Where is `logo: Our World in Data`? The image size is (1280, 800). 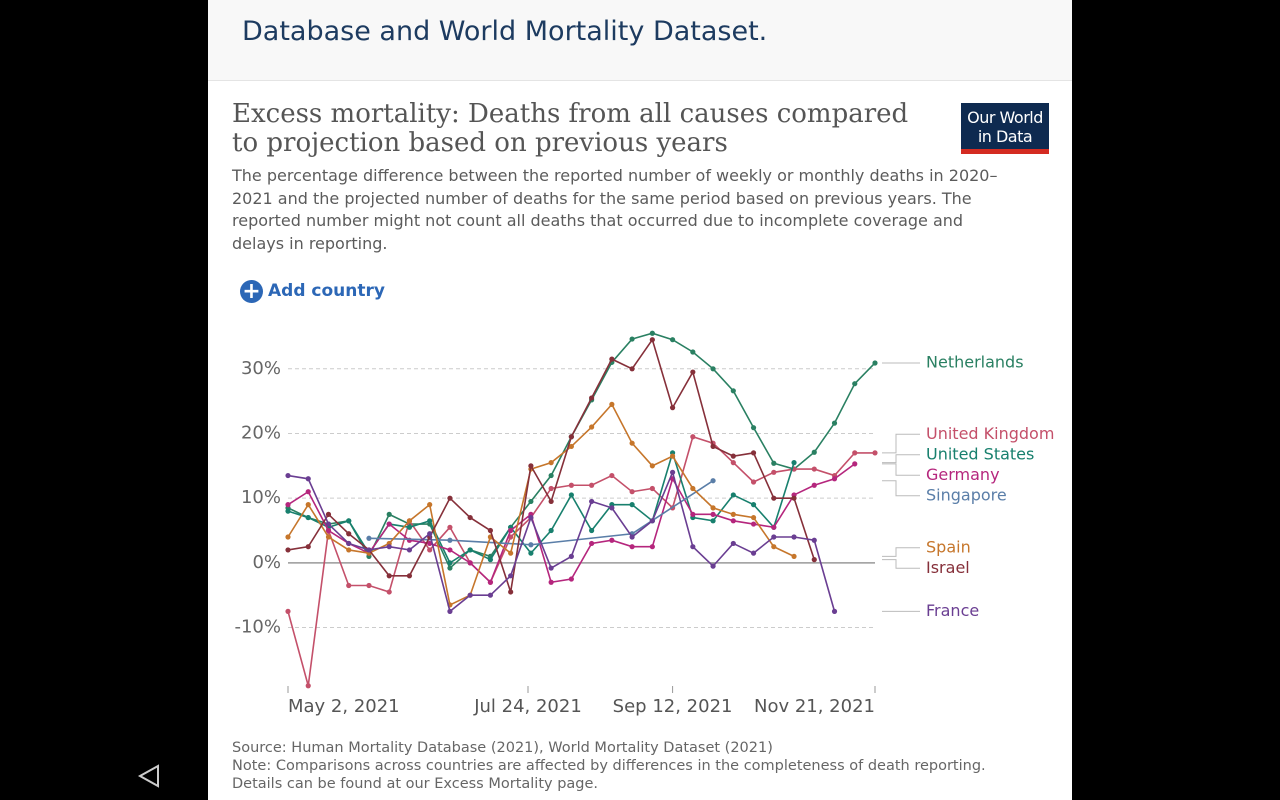 logo: Our World in Data is located at coordinates (1005, 128).